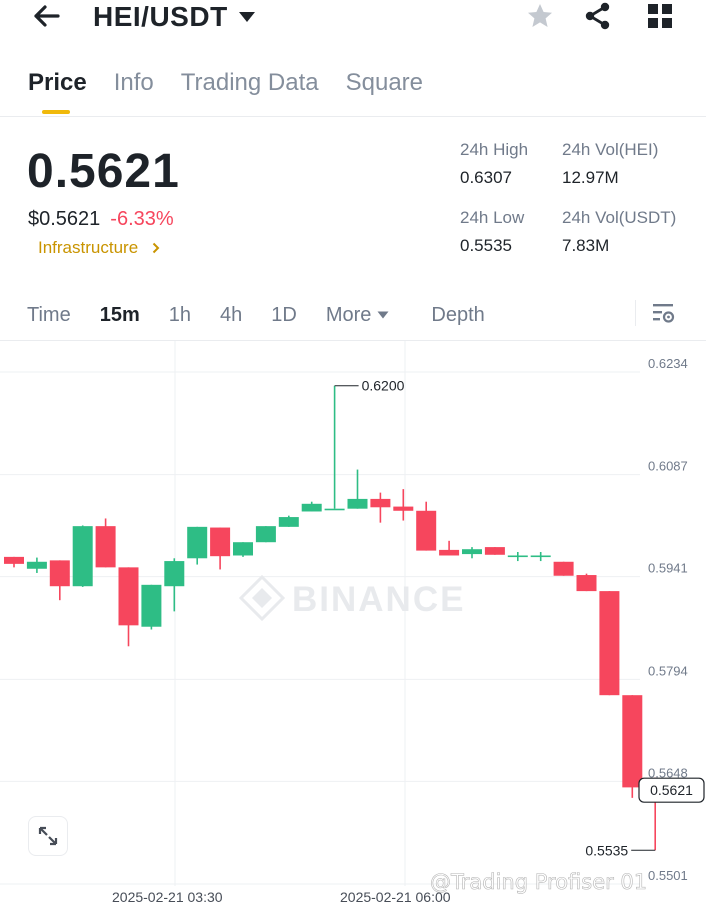 This screenshot has width=706, height=907. What do you see at coordinates (249, 82) in the screenshot?
I see `tab-trading-data: Trading Data` at bounding box center [249, 82].